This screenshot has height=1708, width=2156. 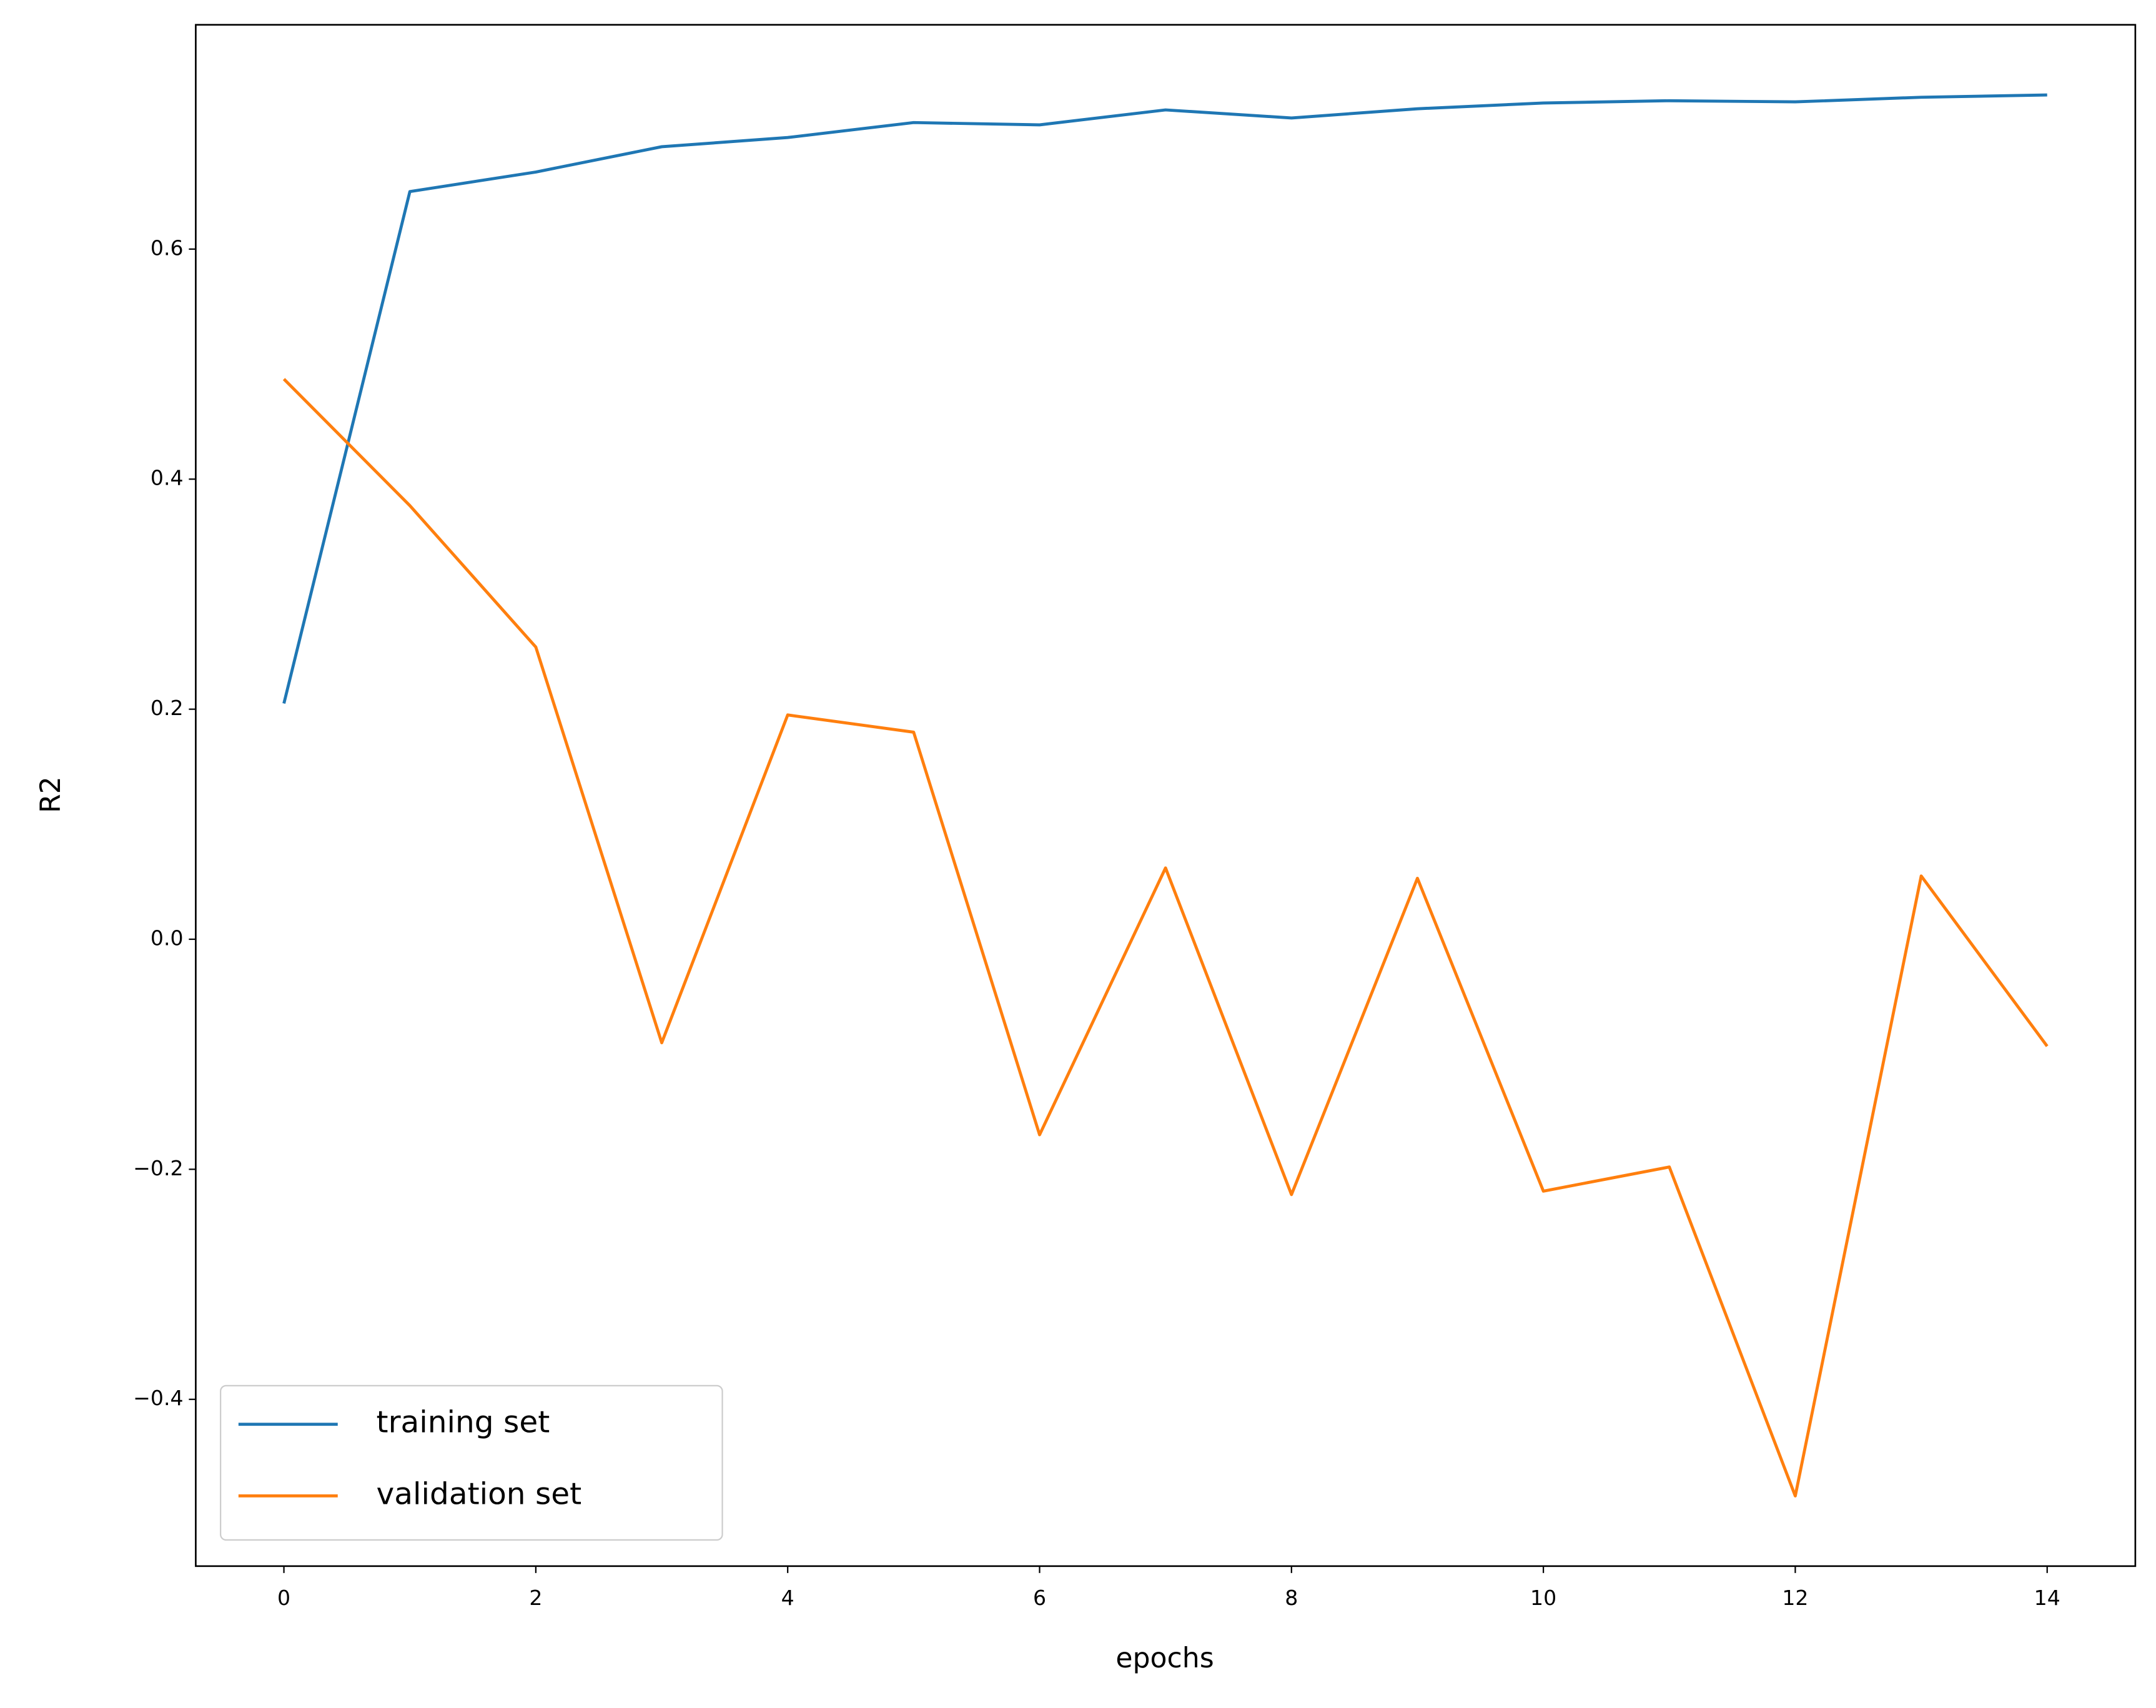 I want to click on x-tick-label: 12, so click(x=1795, y=1598).